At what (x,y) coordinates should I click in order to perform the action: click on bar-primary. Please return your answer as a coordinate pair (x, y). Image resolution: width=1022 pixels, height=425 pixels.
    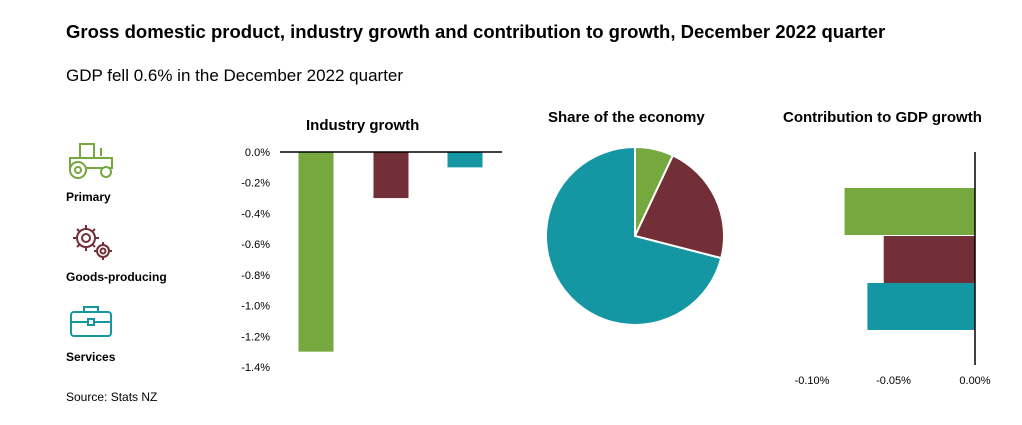
    Looking at the image, I should click on (316, 252).